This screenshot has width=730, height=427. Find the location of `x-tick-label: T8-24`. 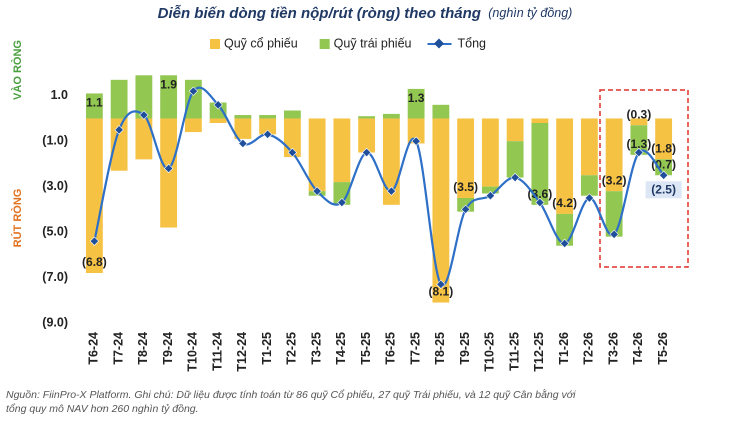

x-tick-label: T8-24 is located at coordinates (143, 348).